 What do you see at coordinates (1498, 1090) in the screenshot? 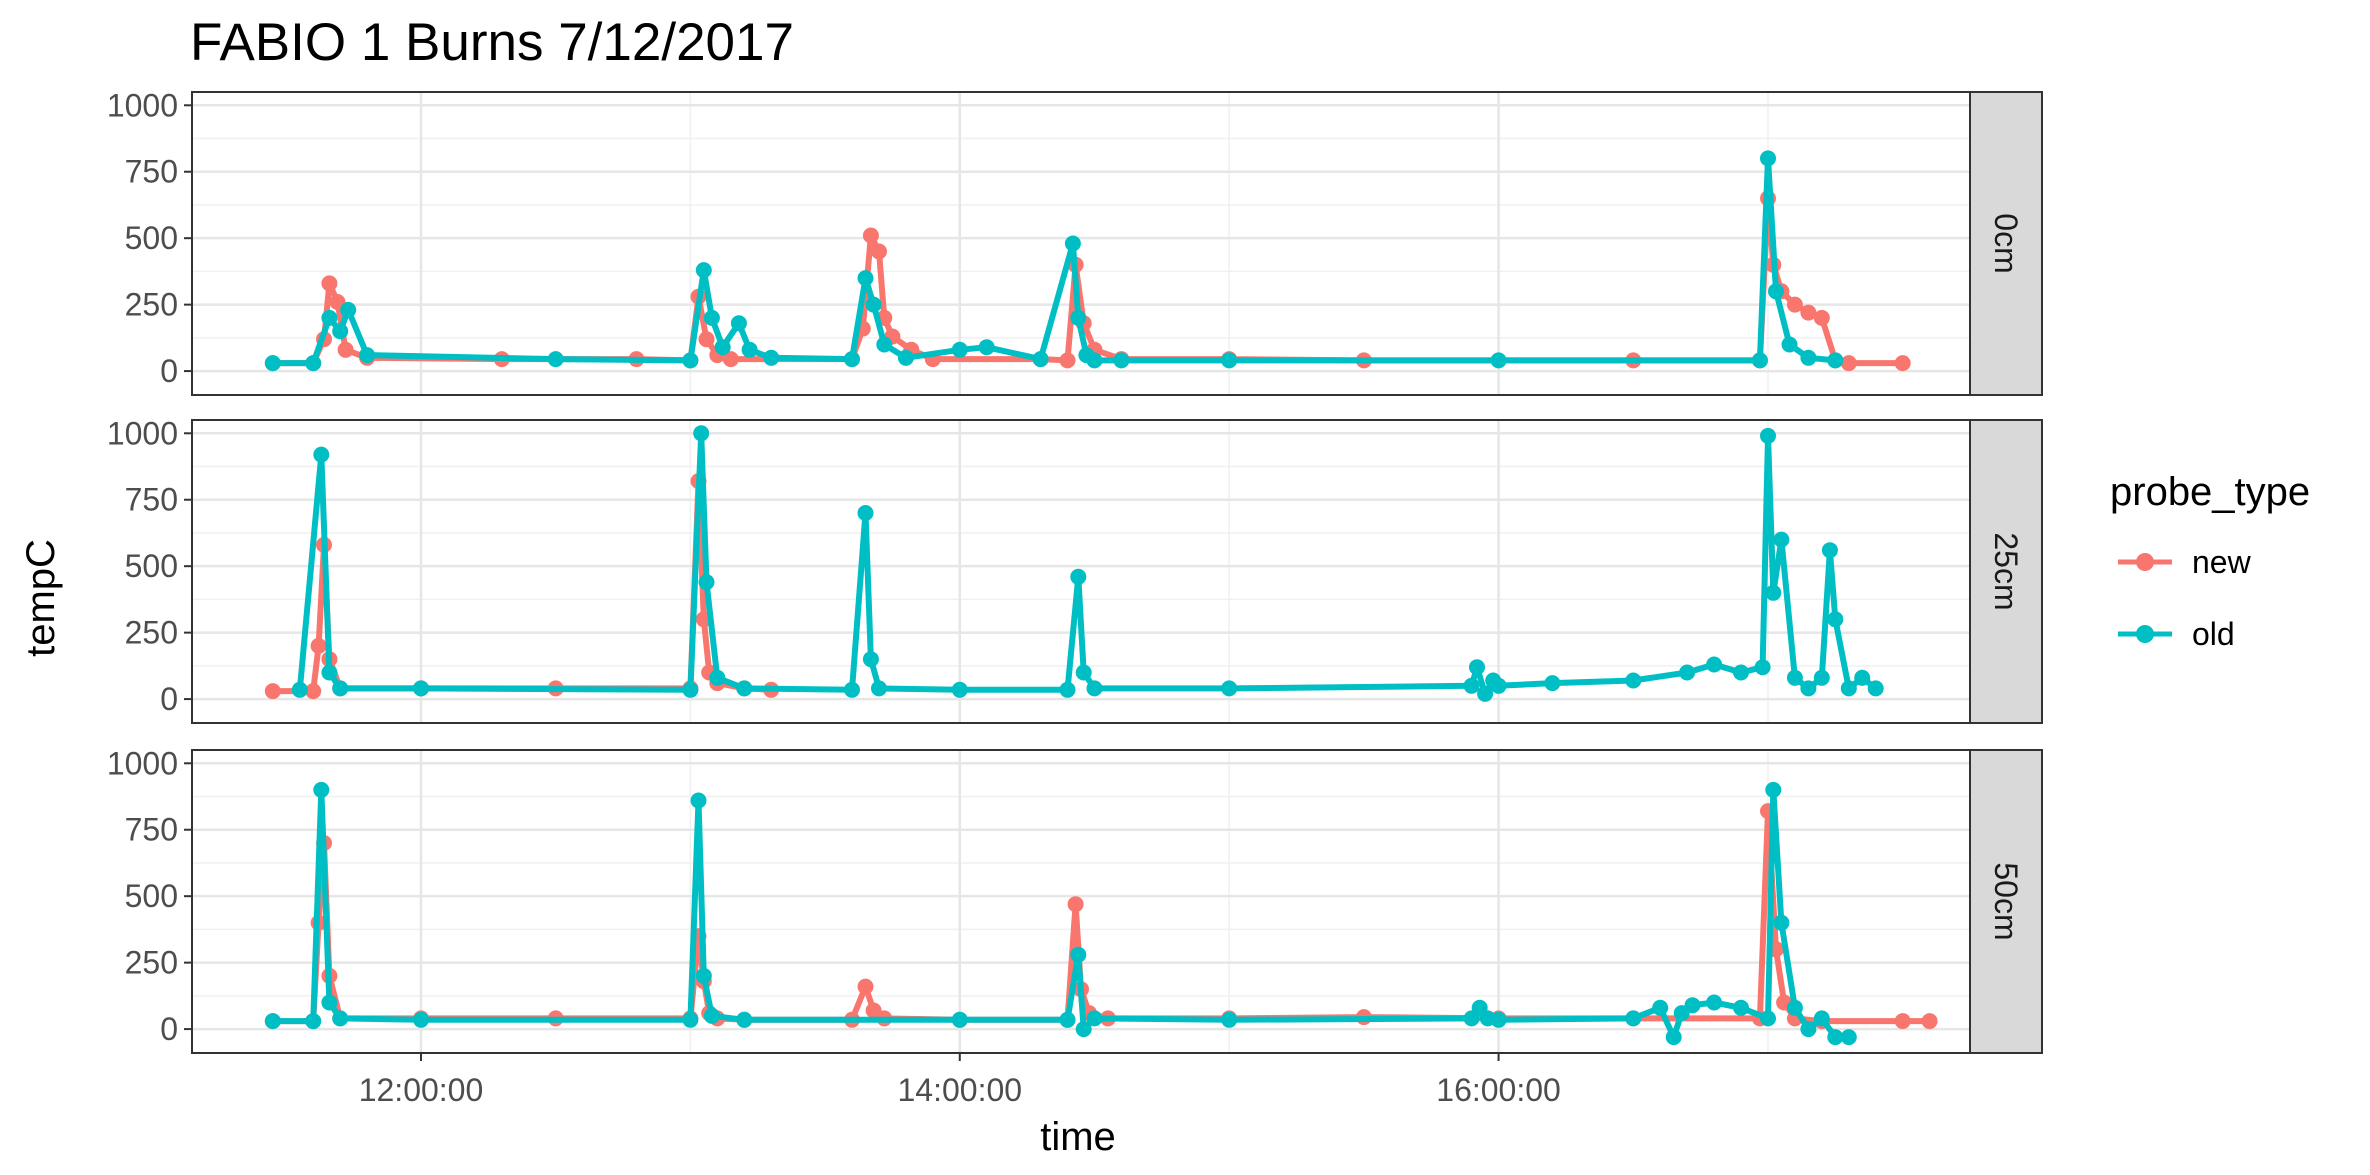
I see `x-tick-label: 16:00:00` at bounding box center [1498, 1090].